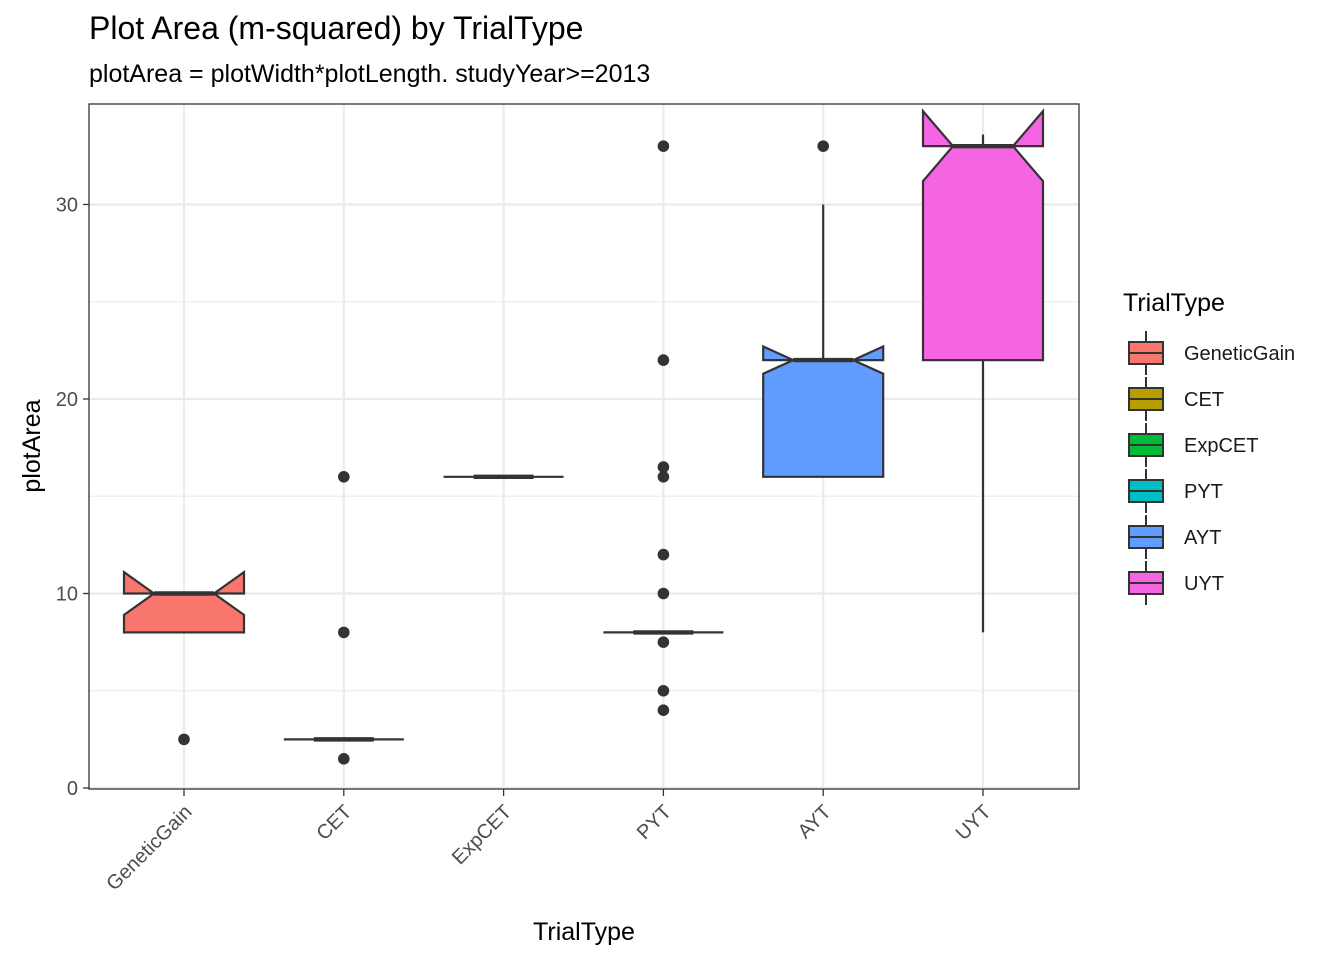  Describe the element at coordinates (482, 835) in the screenshot. I see `x-tick-label: ExpCET` at that location.